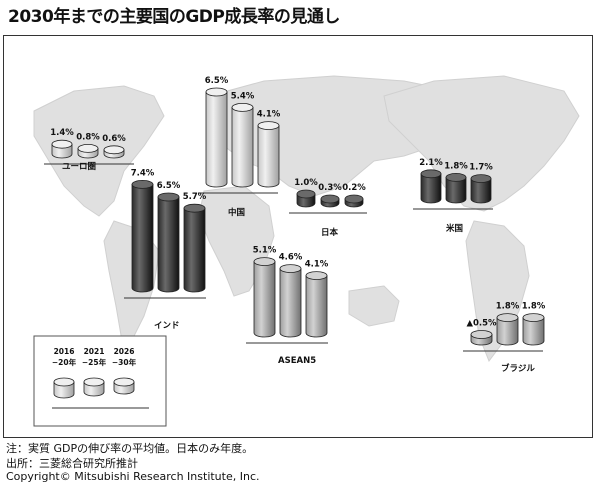 Image resolution: width=600 pixels, height=487 pixels. What do you see at coordinates (269, 115) in the screenshot?
I see `data-label-1-2: 4.1%` at bounding box center [269, 115].